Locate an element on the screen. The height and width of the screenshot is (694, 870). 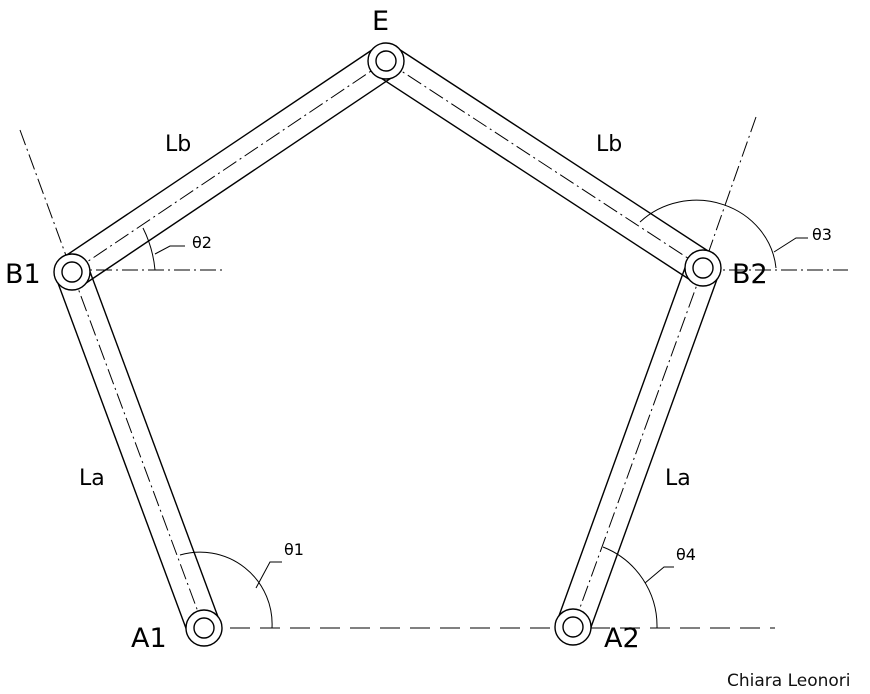
joint-b2-outer is located at coordinates (703, 268).